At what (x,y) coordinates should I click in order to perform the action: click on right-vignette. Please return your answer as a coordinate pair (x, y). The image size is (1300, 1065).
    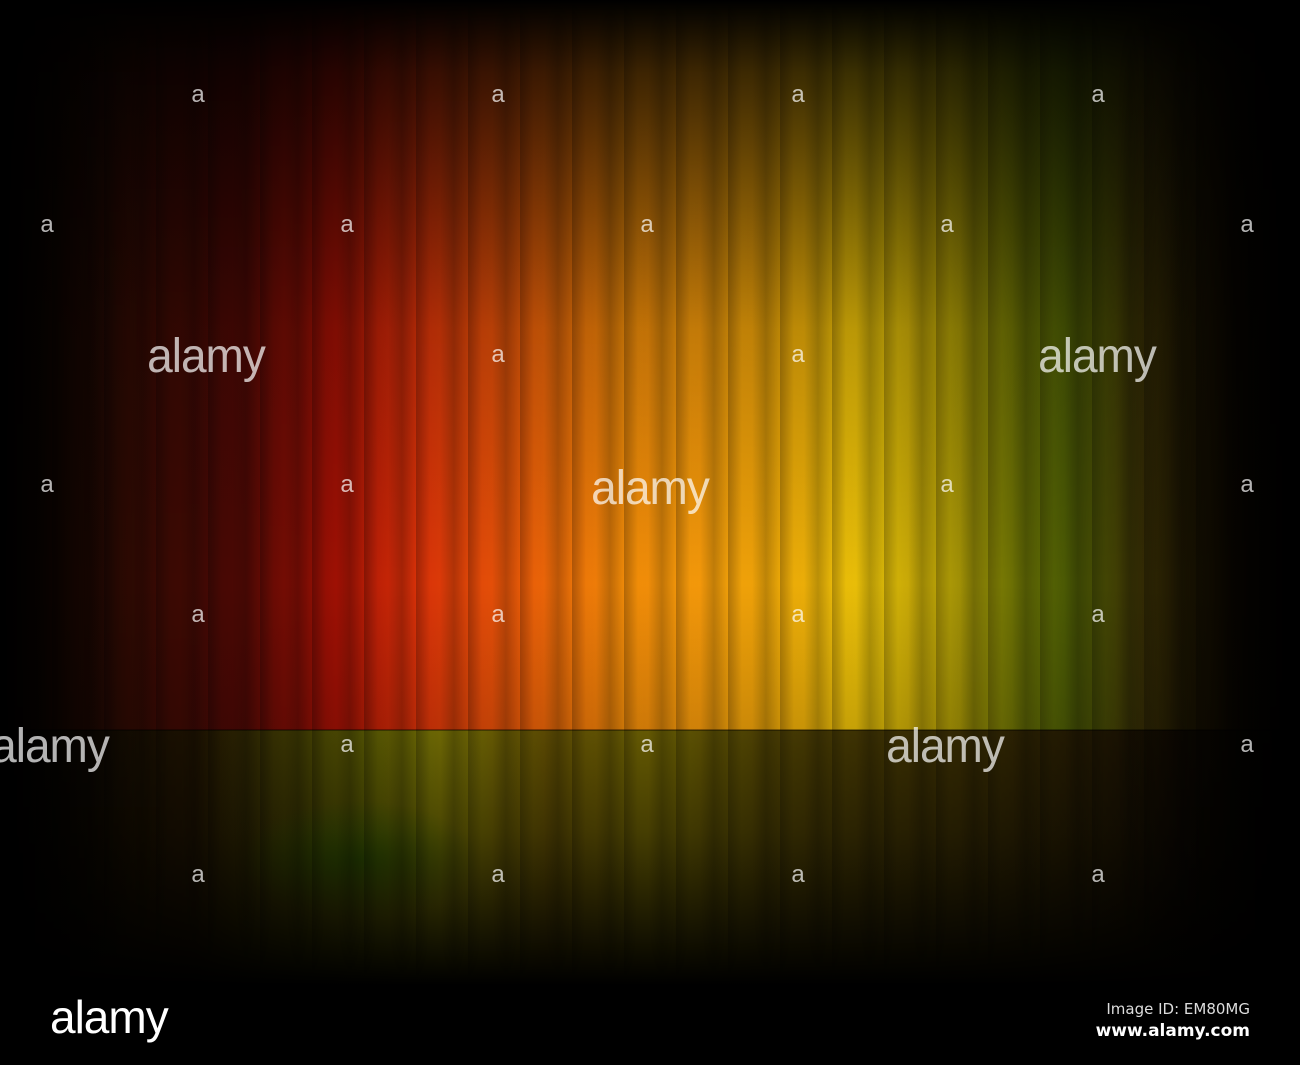
    Looking at the image, I should click on (1210, 492).